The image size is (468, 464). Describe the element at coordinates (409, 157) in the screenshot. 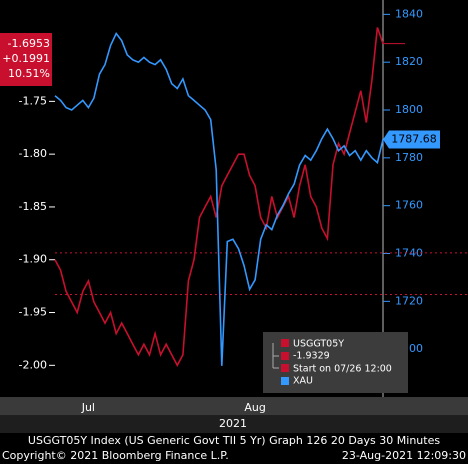

I see `y2-tick-label: 1780` at that location.